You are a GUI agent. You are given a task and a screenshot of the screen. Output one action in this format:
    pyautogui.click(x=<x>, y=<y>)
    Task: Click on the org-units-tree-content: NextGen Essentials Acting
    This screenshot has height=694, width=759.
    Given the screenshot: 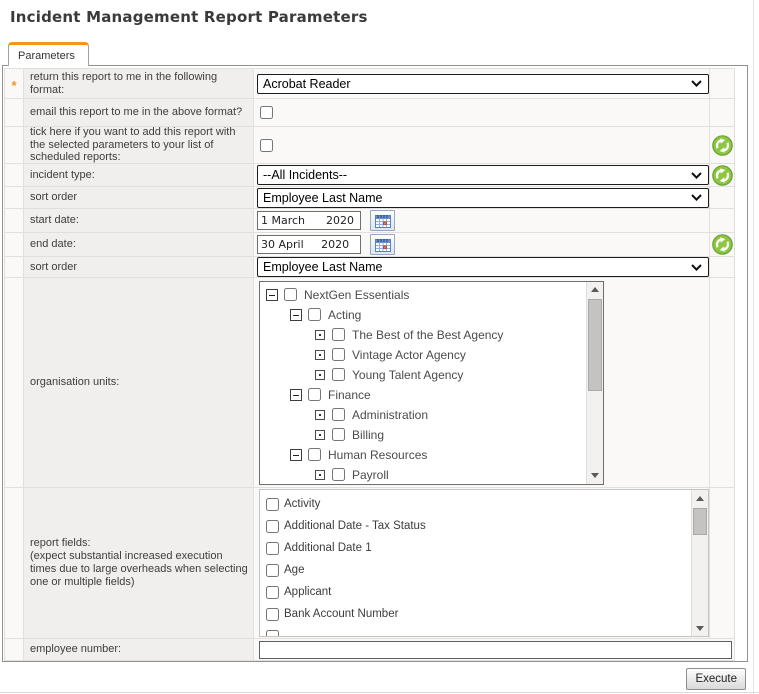 What is the action you would take?
    pyautogui.click(x=423, y=383)
    